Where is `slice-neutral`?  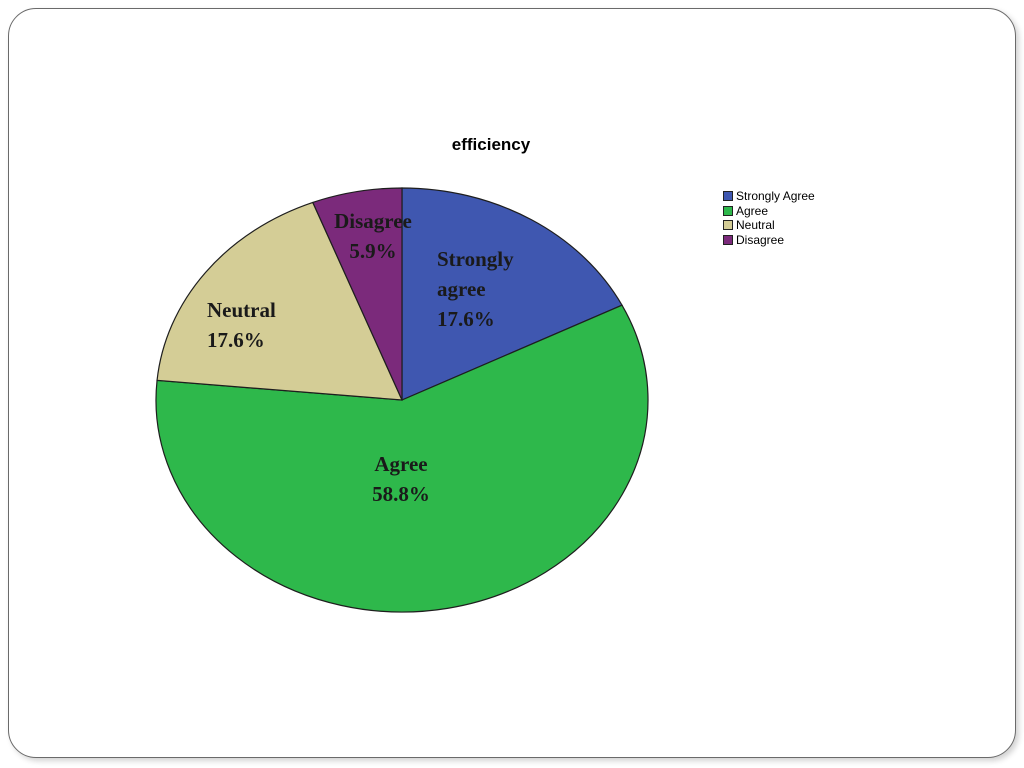
slice-neutral is located at coordinates (279, 301).